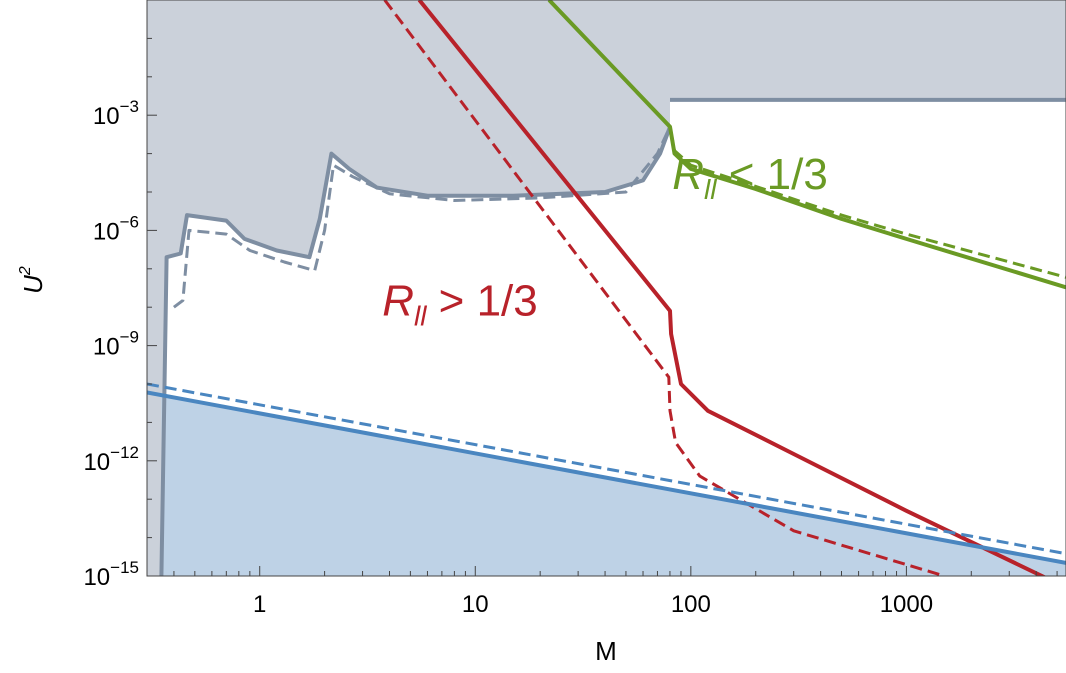 Image resolution: width=1066 pixels, height=673 pixels. I want to click on annotation-1: Rll > 1/3, so click(460, 304).